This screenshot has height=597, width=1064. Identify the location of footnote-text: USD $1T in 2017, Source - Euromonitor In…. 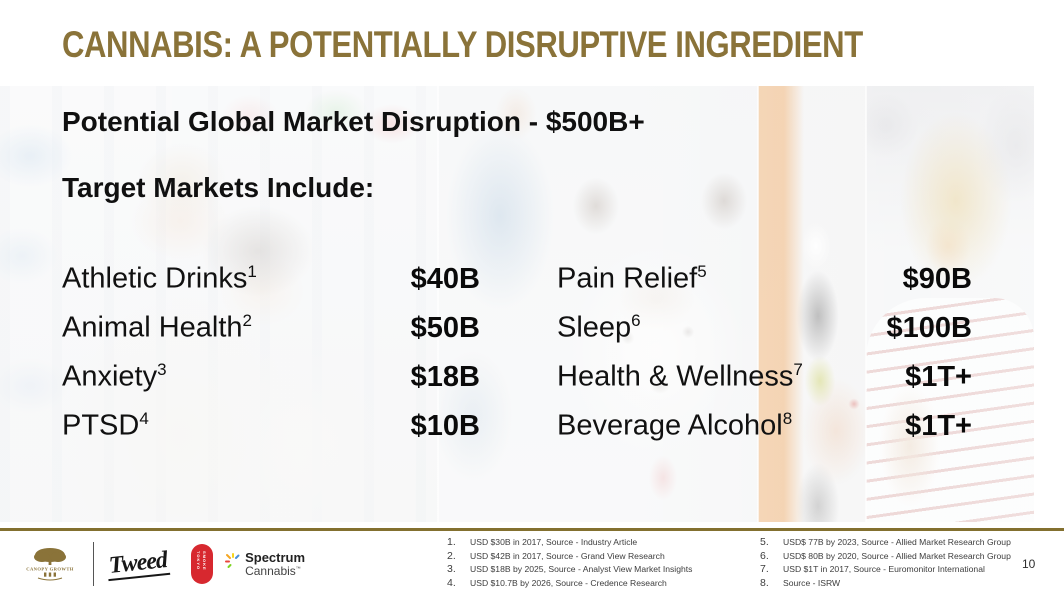
(884, 569).